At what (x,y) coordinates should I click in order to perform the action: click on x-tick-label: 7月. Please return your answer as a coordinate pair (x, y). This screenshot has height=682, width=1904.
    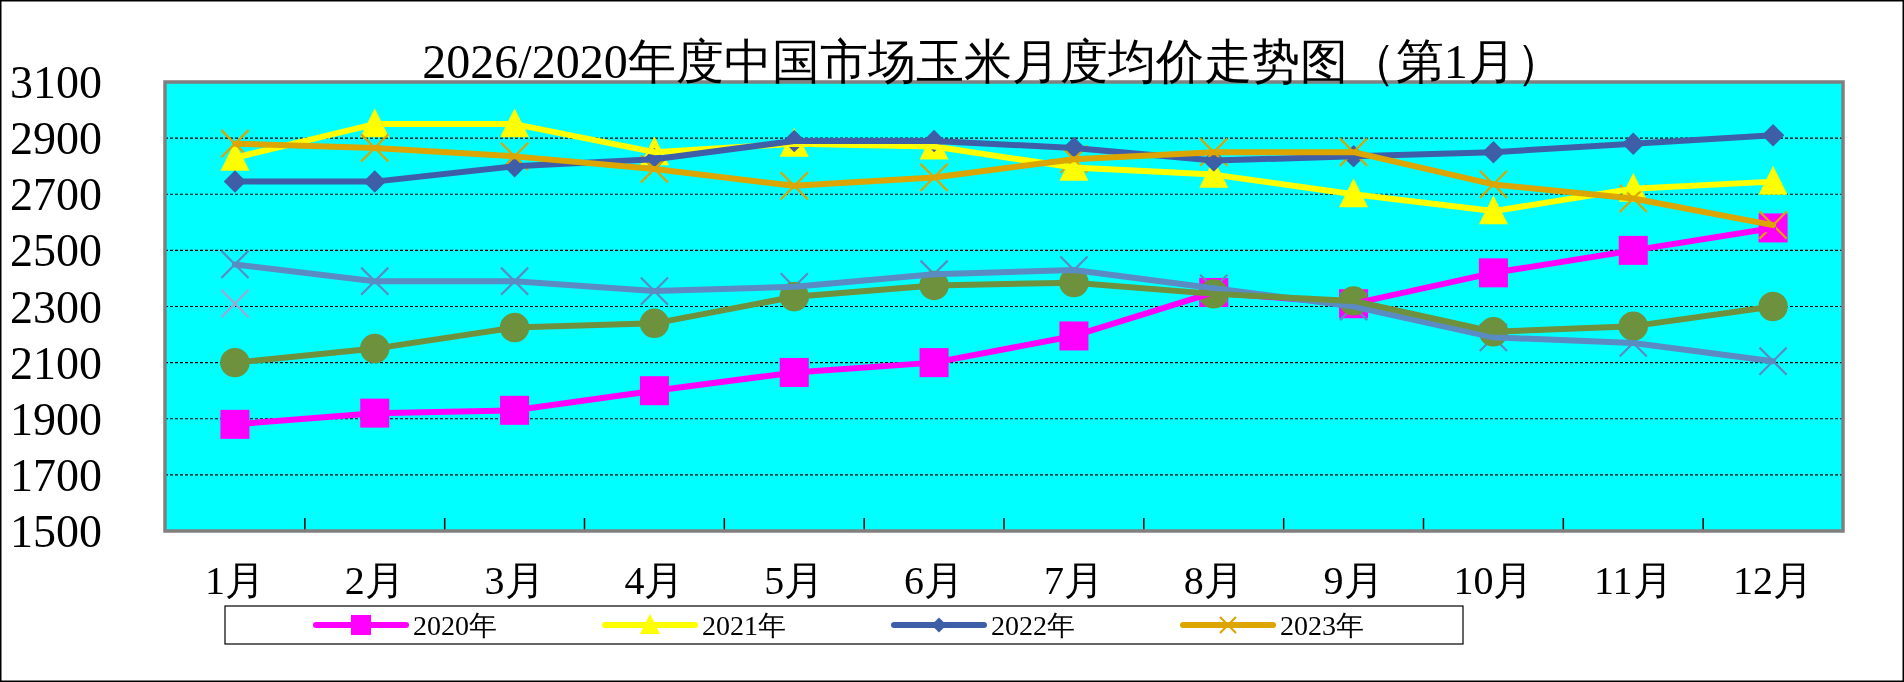
    Looking at the image, I should click on (1073, 580).